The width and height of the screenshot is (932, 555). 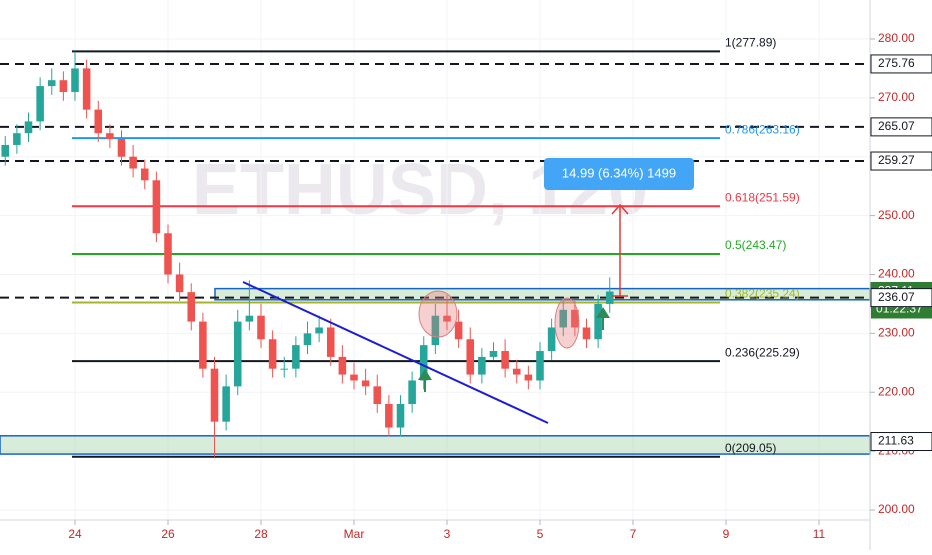 I want to click on y-tick-label: 200.00, so click(x=896, y=509).